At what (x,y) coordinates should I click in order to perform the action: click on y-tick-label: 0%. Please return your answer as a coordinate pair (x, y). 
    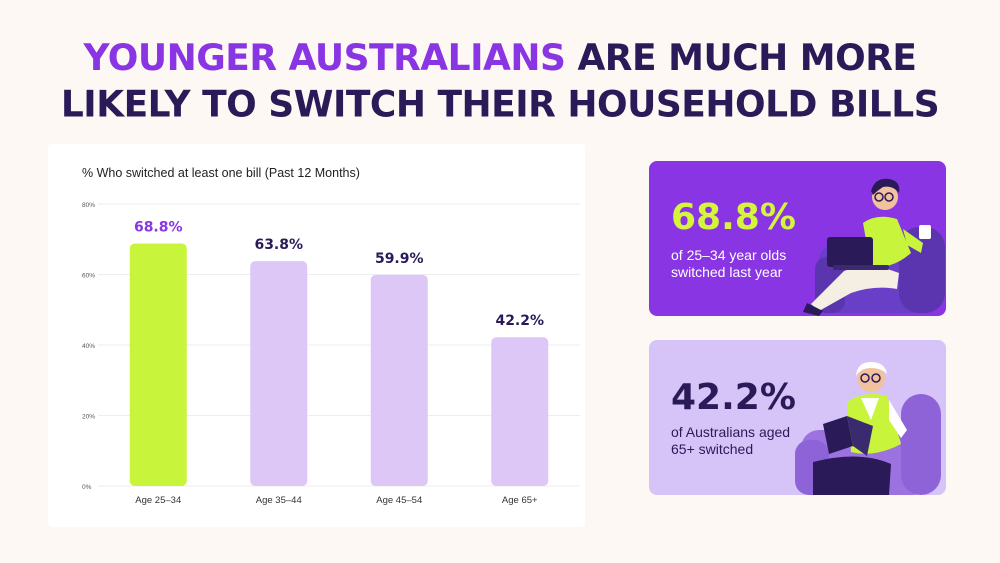
    Looking at the image, I should click on (87, 487).